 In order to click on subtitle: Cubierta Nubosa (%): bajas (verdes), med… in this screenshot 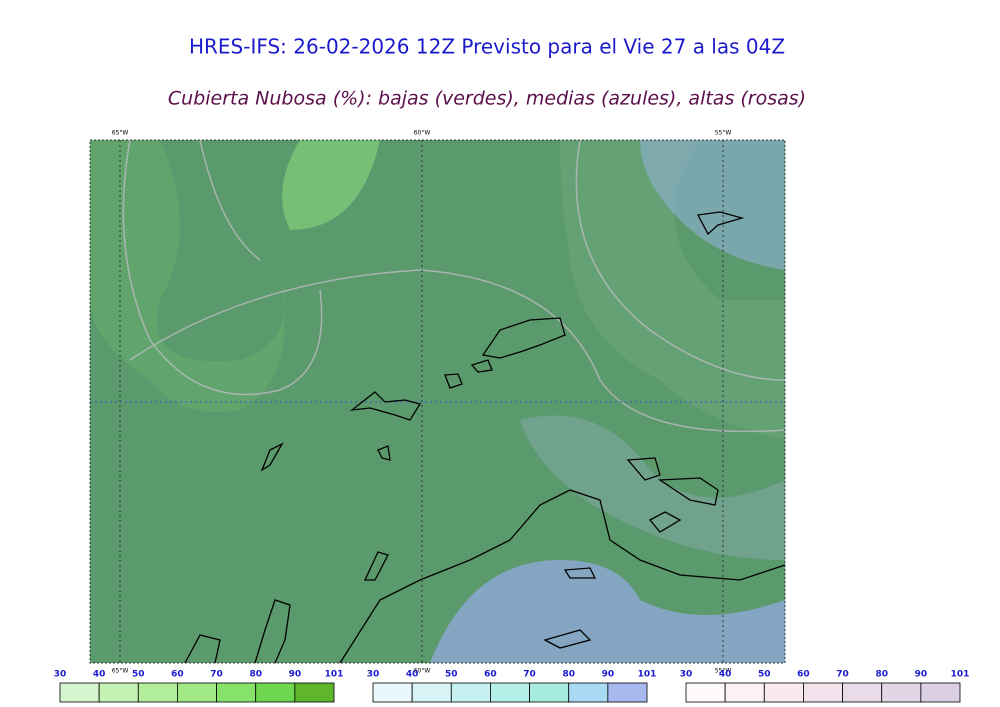, I will do `click(487, 99)`.